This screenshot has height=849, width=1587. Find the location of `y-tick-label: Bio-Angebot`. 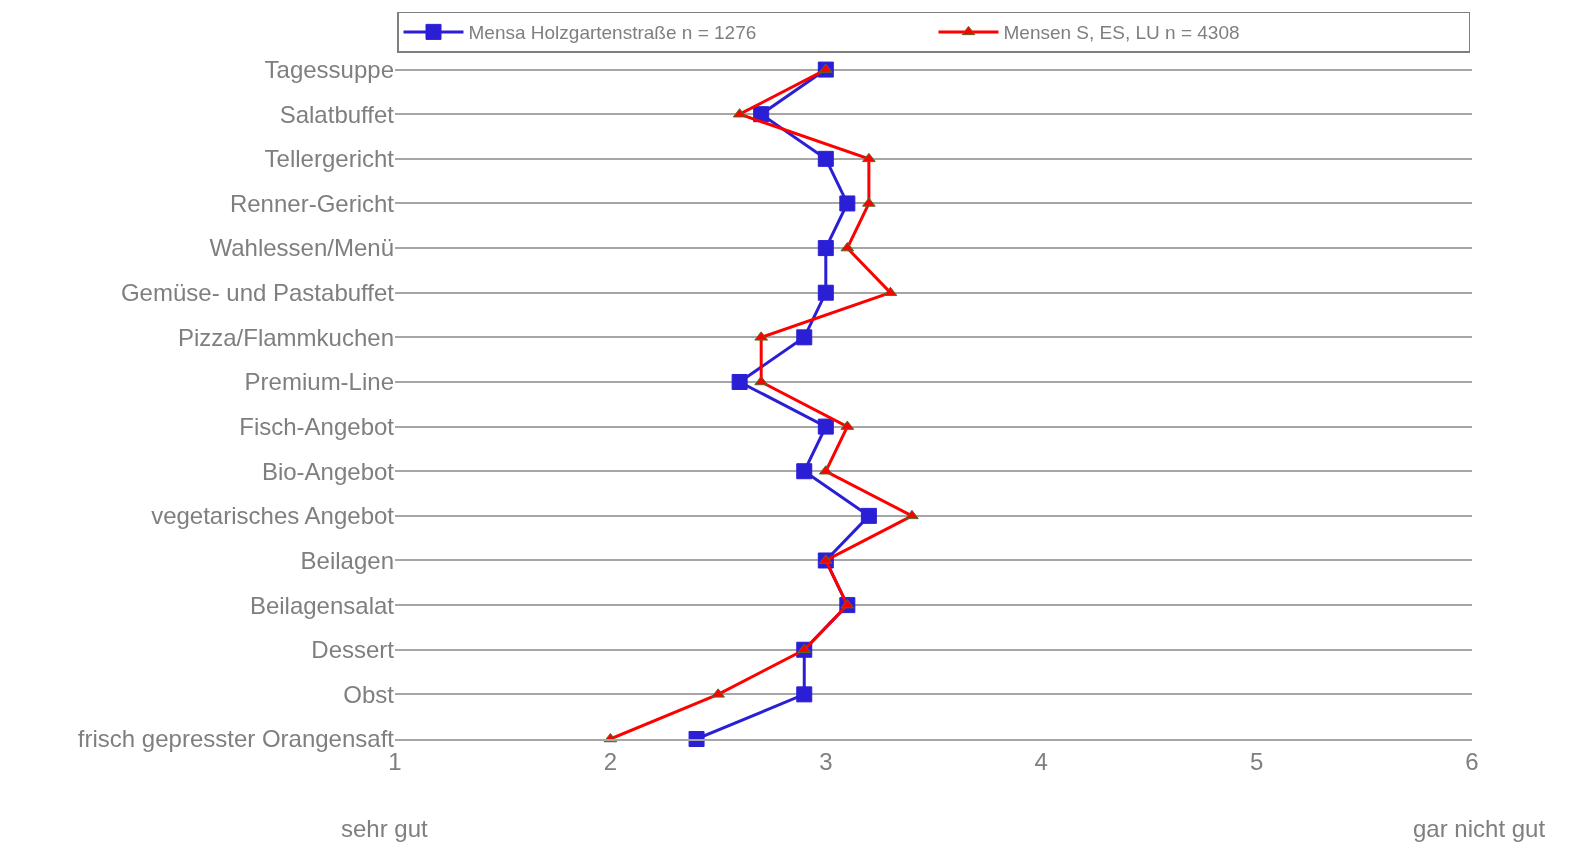

y-tick-label: Bio-Angebot is located at coordinates (328, 471).